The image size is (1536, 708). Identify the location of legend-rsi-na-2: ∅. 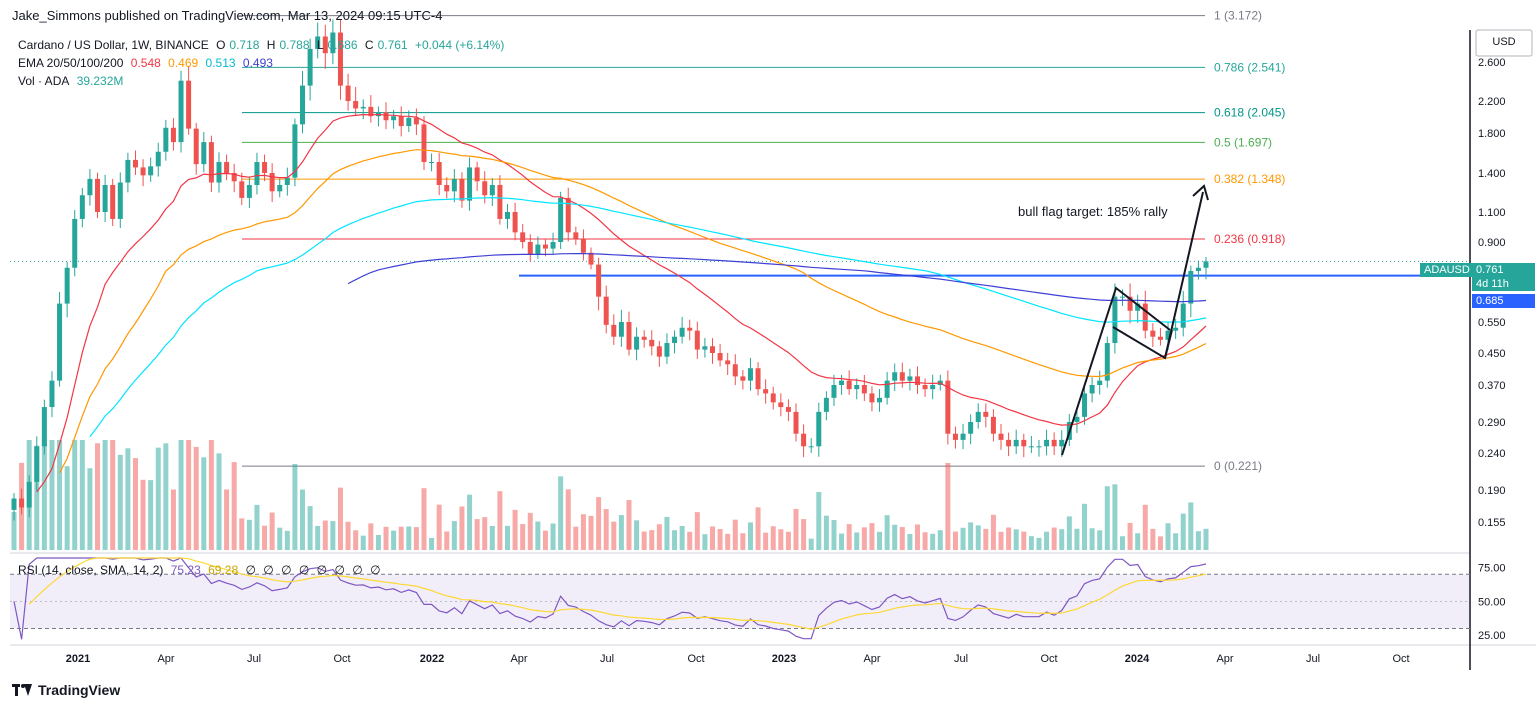
(268, 570).